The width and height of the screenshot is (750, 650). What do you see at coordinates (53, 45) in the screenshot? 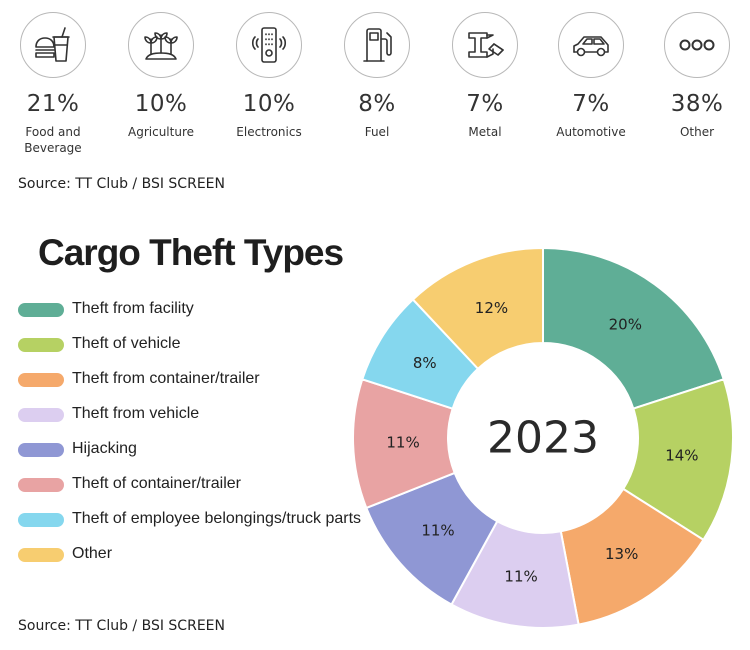
I see `food-beverage-icon` at bounding box center [53, 45].